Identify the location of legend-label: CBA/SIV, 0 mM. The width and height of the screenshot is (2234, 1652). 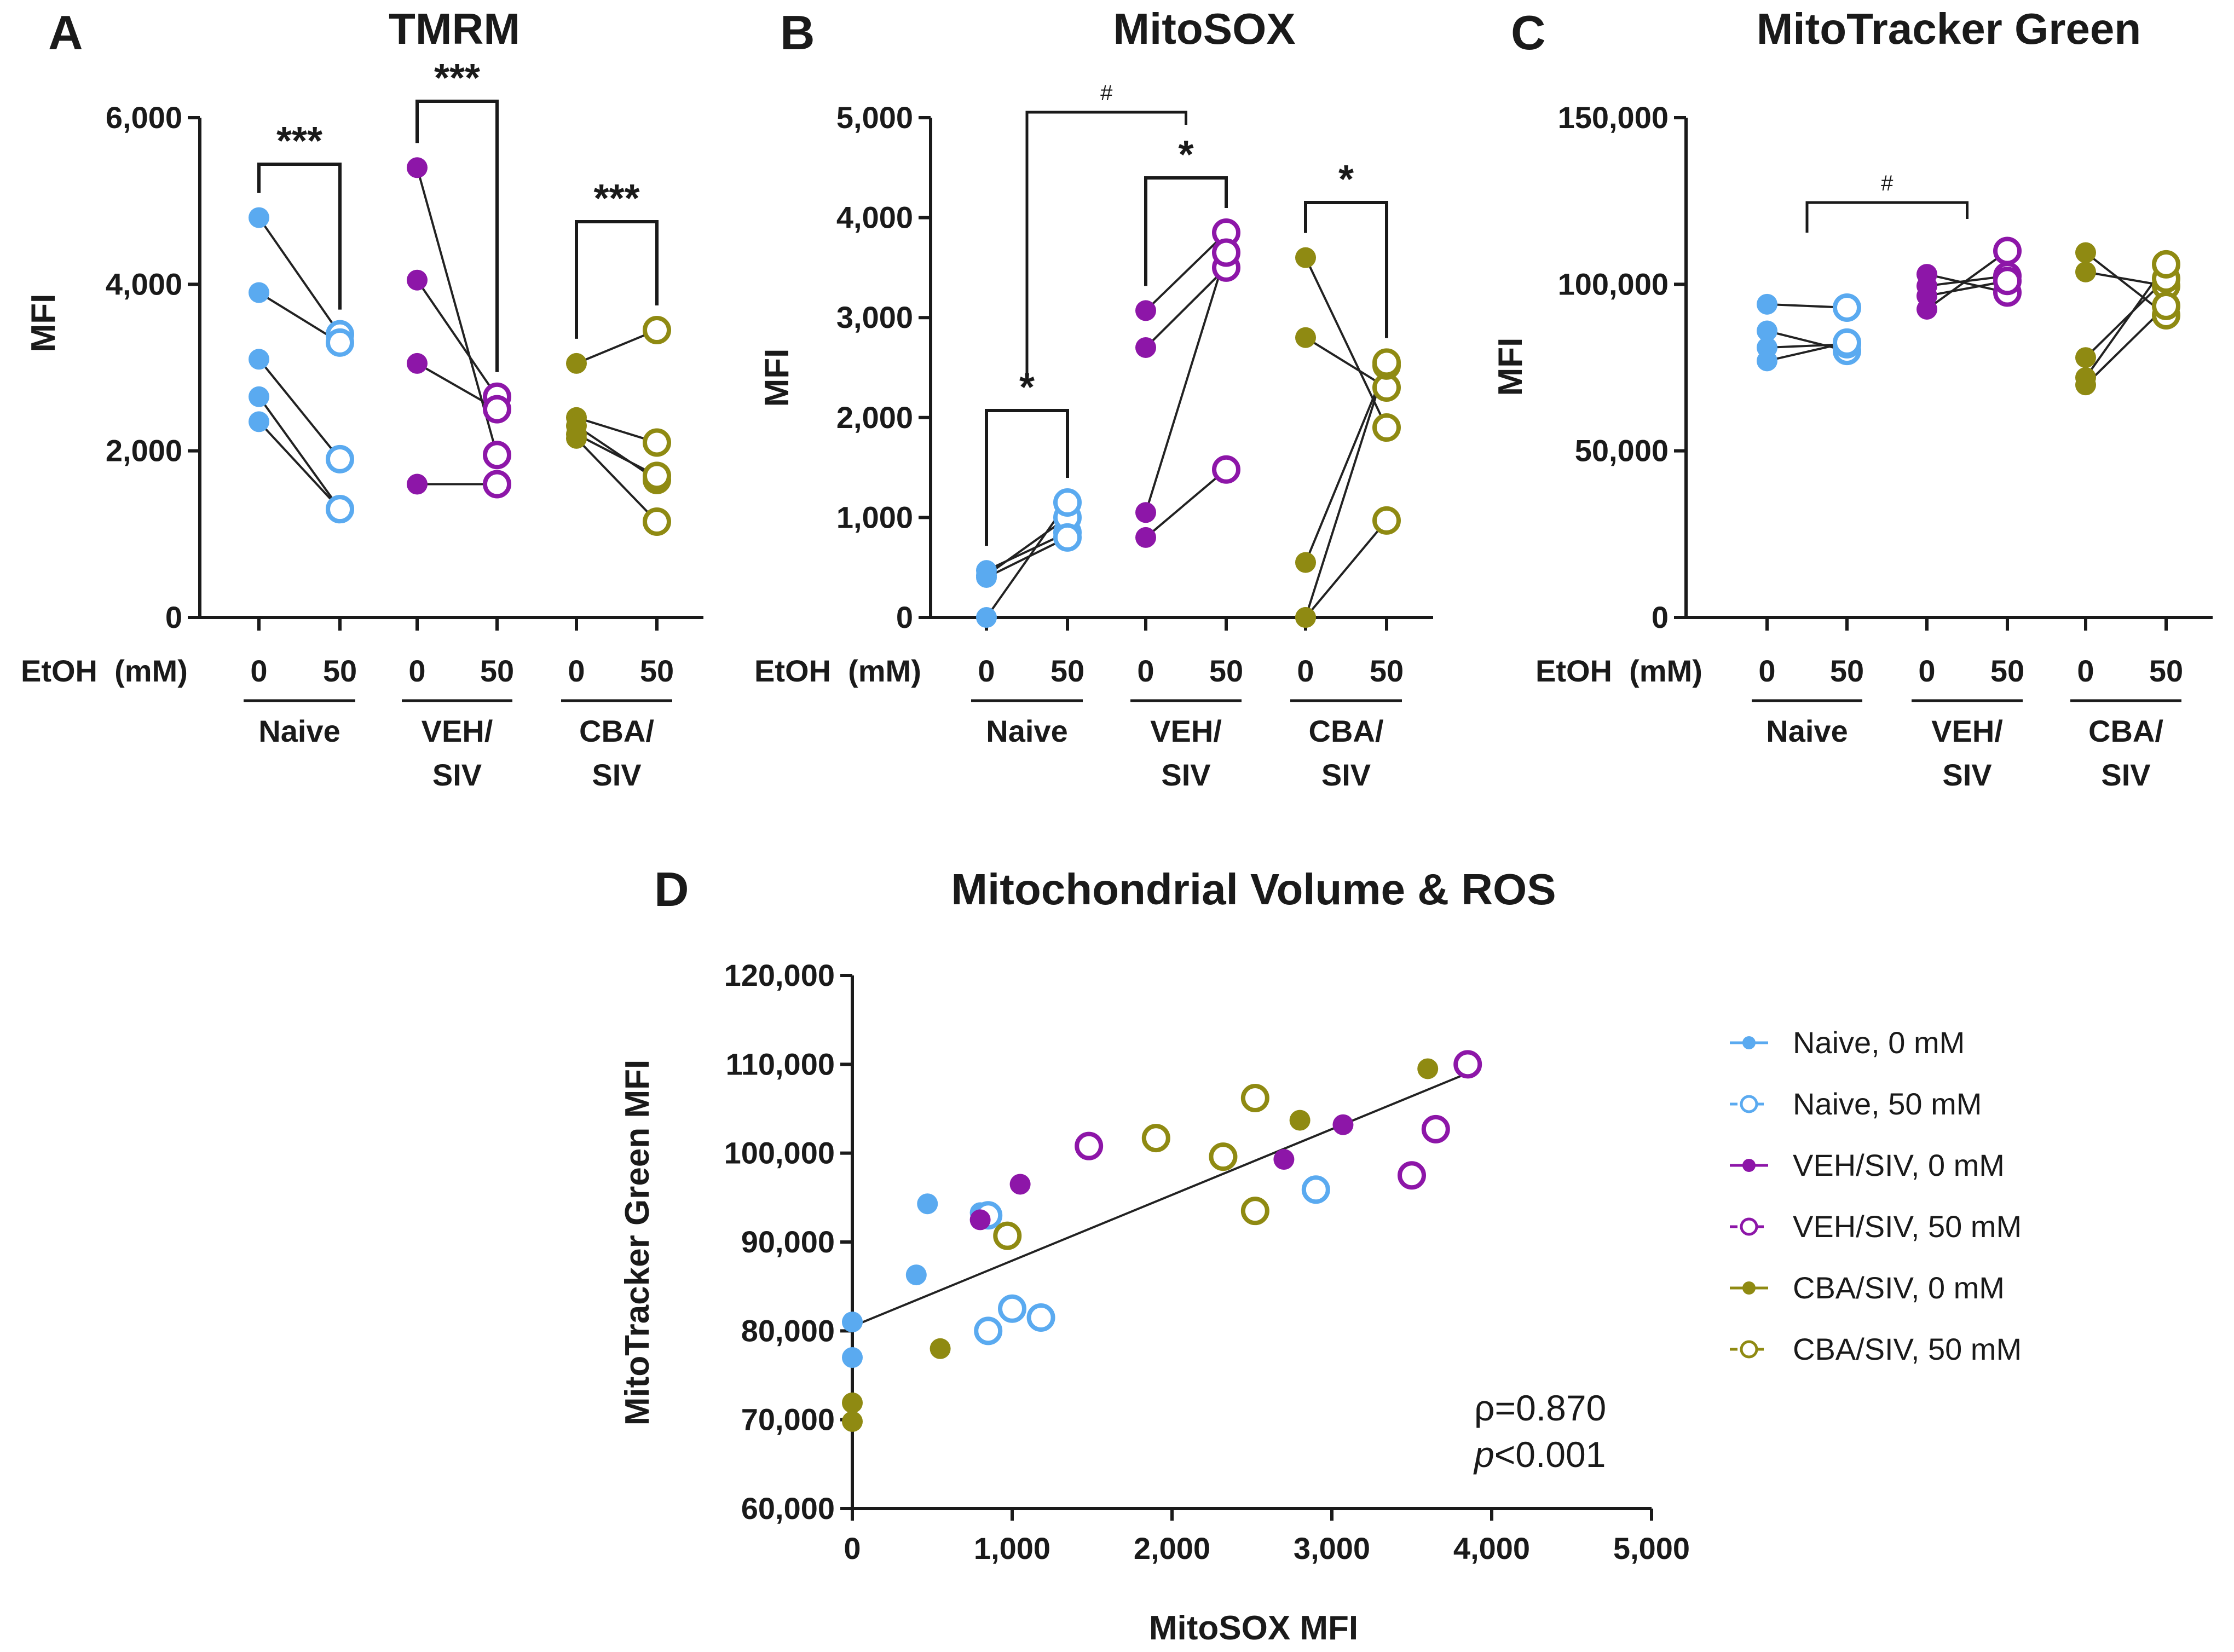
(1899, 1288).